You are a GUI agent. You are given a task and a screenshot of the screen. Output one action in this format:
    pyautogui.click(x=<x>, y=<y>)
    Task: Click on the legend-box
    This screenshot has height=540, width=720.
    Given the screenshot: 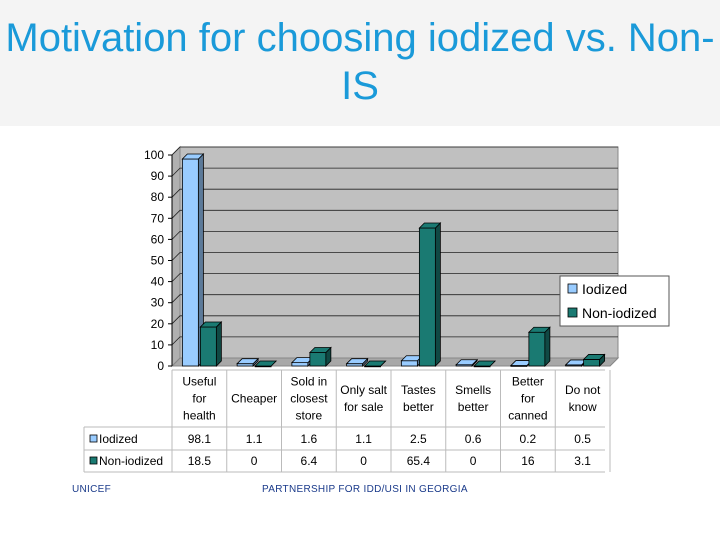 What is the action you would take?
    pyautogui.click(x=614, y=301)
    